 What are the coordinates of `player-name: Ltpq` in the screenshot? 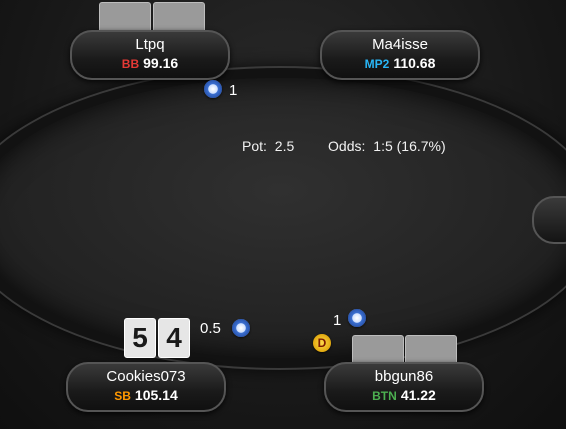 It's located at (150, 44).